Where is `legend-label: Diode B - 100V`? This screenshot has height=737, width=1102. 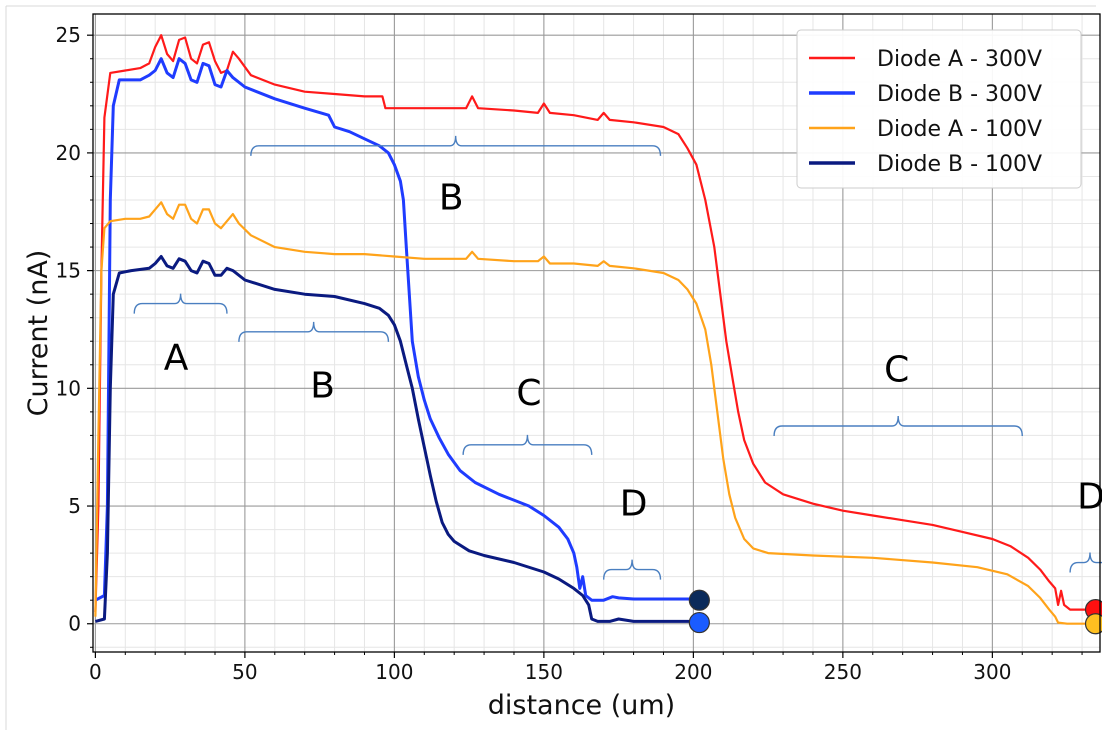
legend-label: Diode B - 100V is located at coordinates (959, 164).